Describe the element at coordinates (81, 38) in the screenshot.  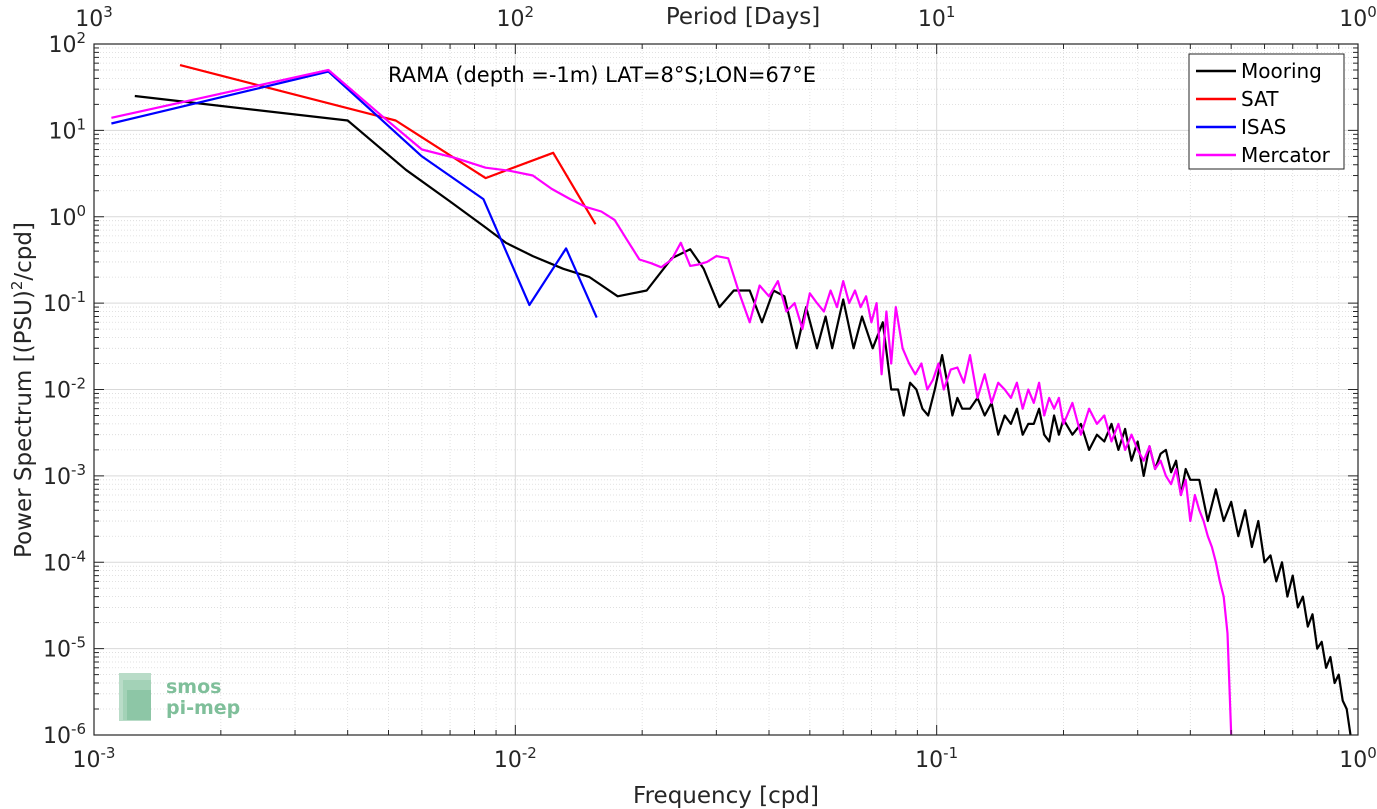
I see `y-tick-label-exp: 2` at that location.